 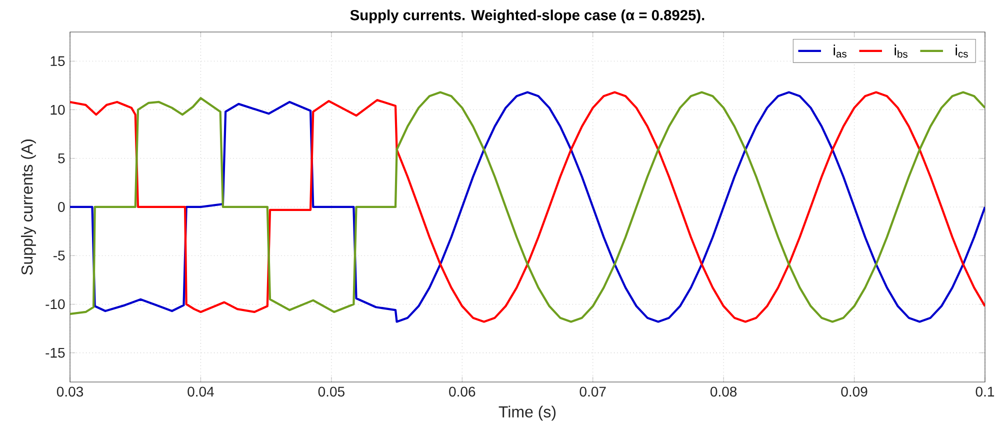 What do you see at coordinates (854, 391) in the screenshot?
I see `x-tick-label: 0.09` at bounding box center [854, 391].